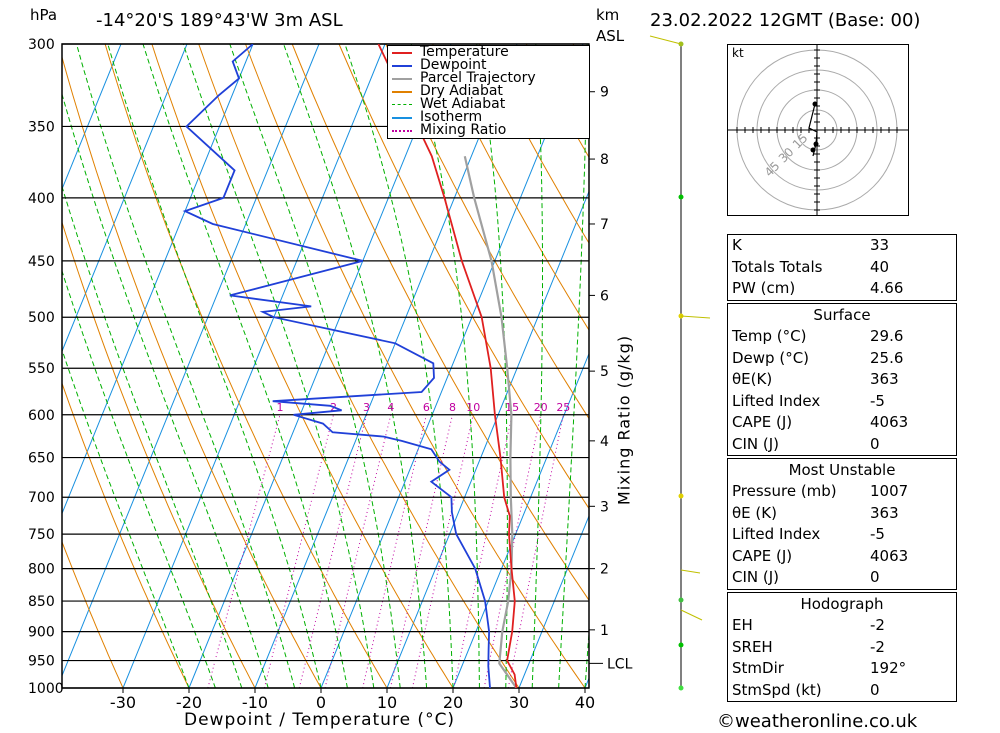 The image size is (1000, 733). Describe the element at coordinates (41, 45) in the screenshot. I see `pressure-tick-label: 300` at that location.